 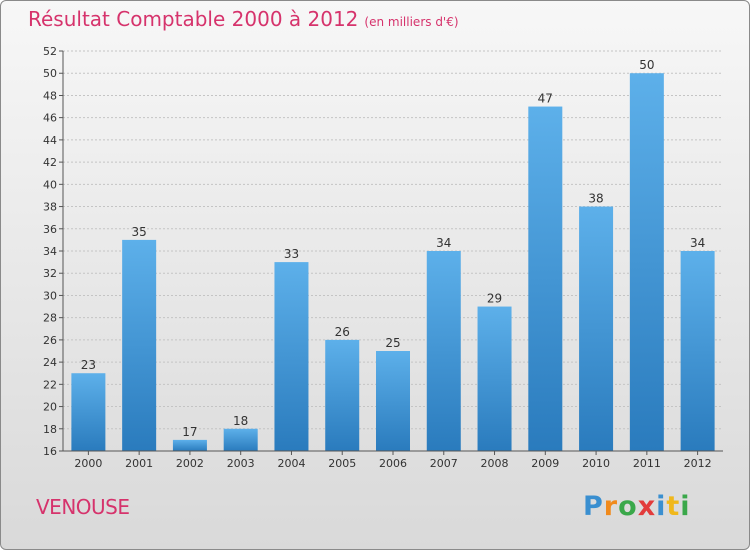 I want to click on x-tick-label: 2000, so click(x=88, y=463).